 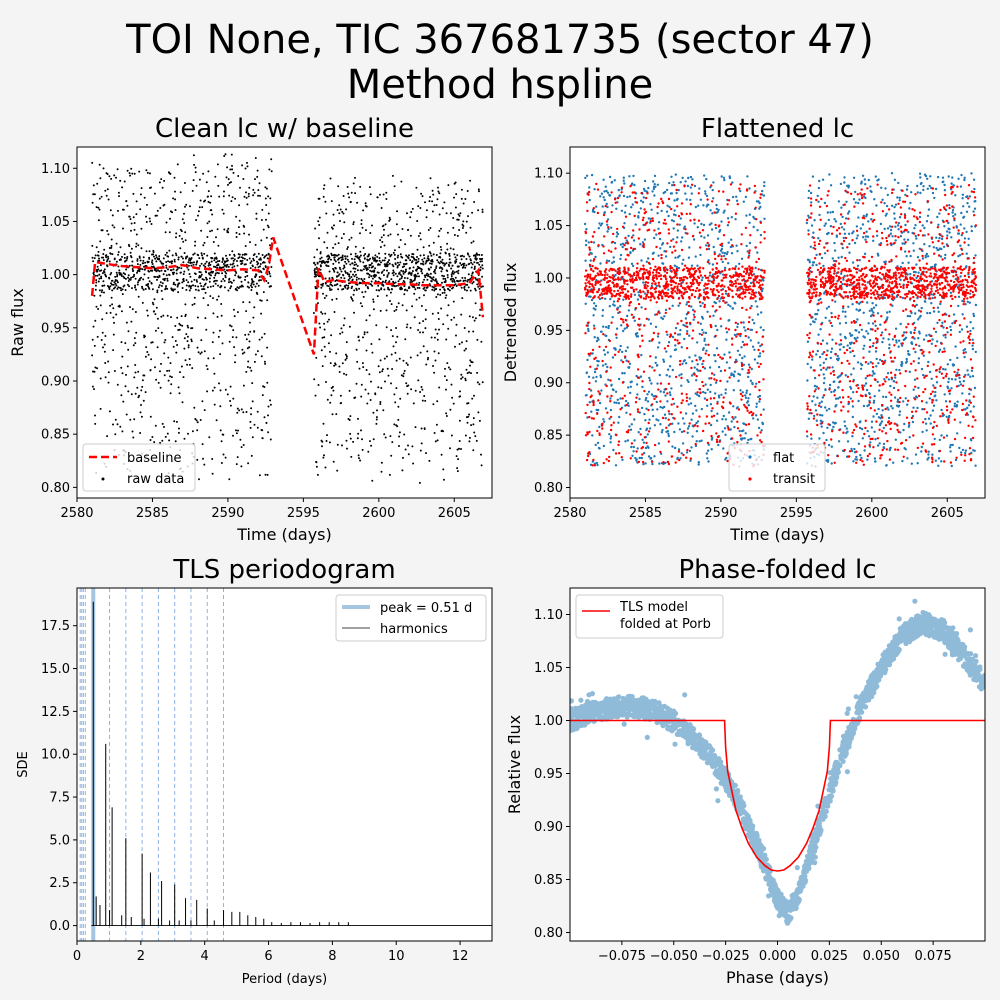 I want to click on figure-title-line2: Method hspline, so click(x=500, y=85).